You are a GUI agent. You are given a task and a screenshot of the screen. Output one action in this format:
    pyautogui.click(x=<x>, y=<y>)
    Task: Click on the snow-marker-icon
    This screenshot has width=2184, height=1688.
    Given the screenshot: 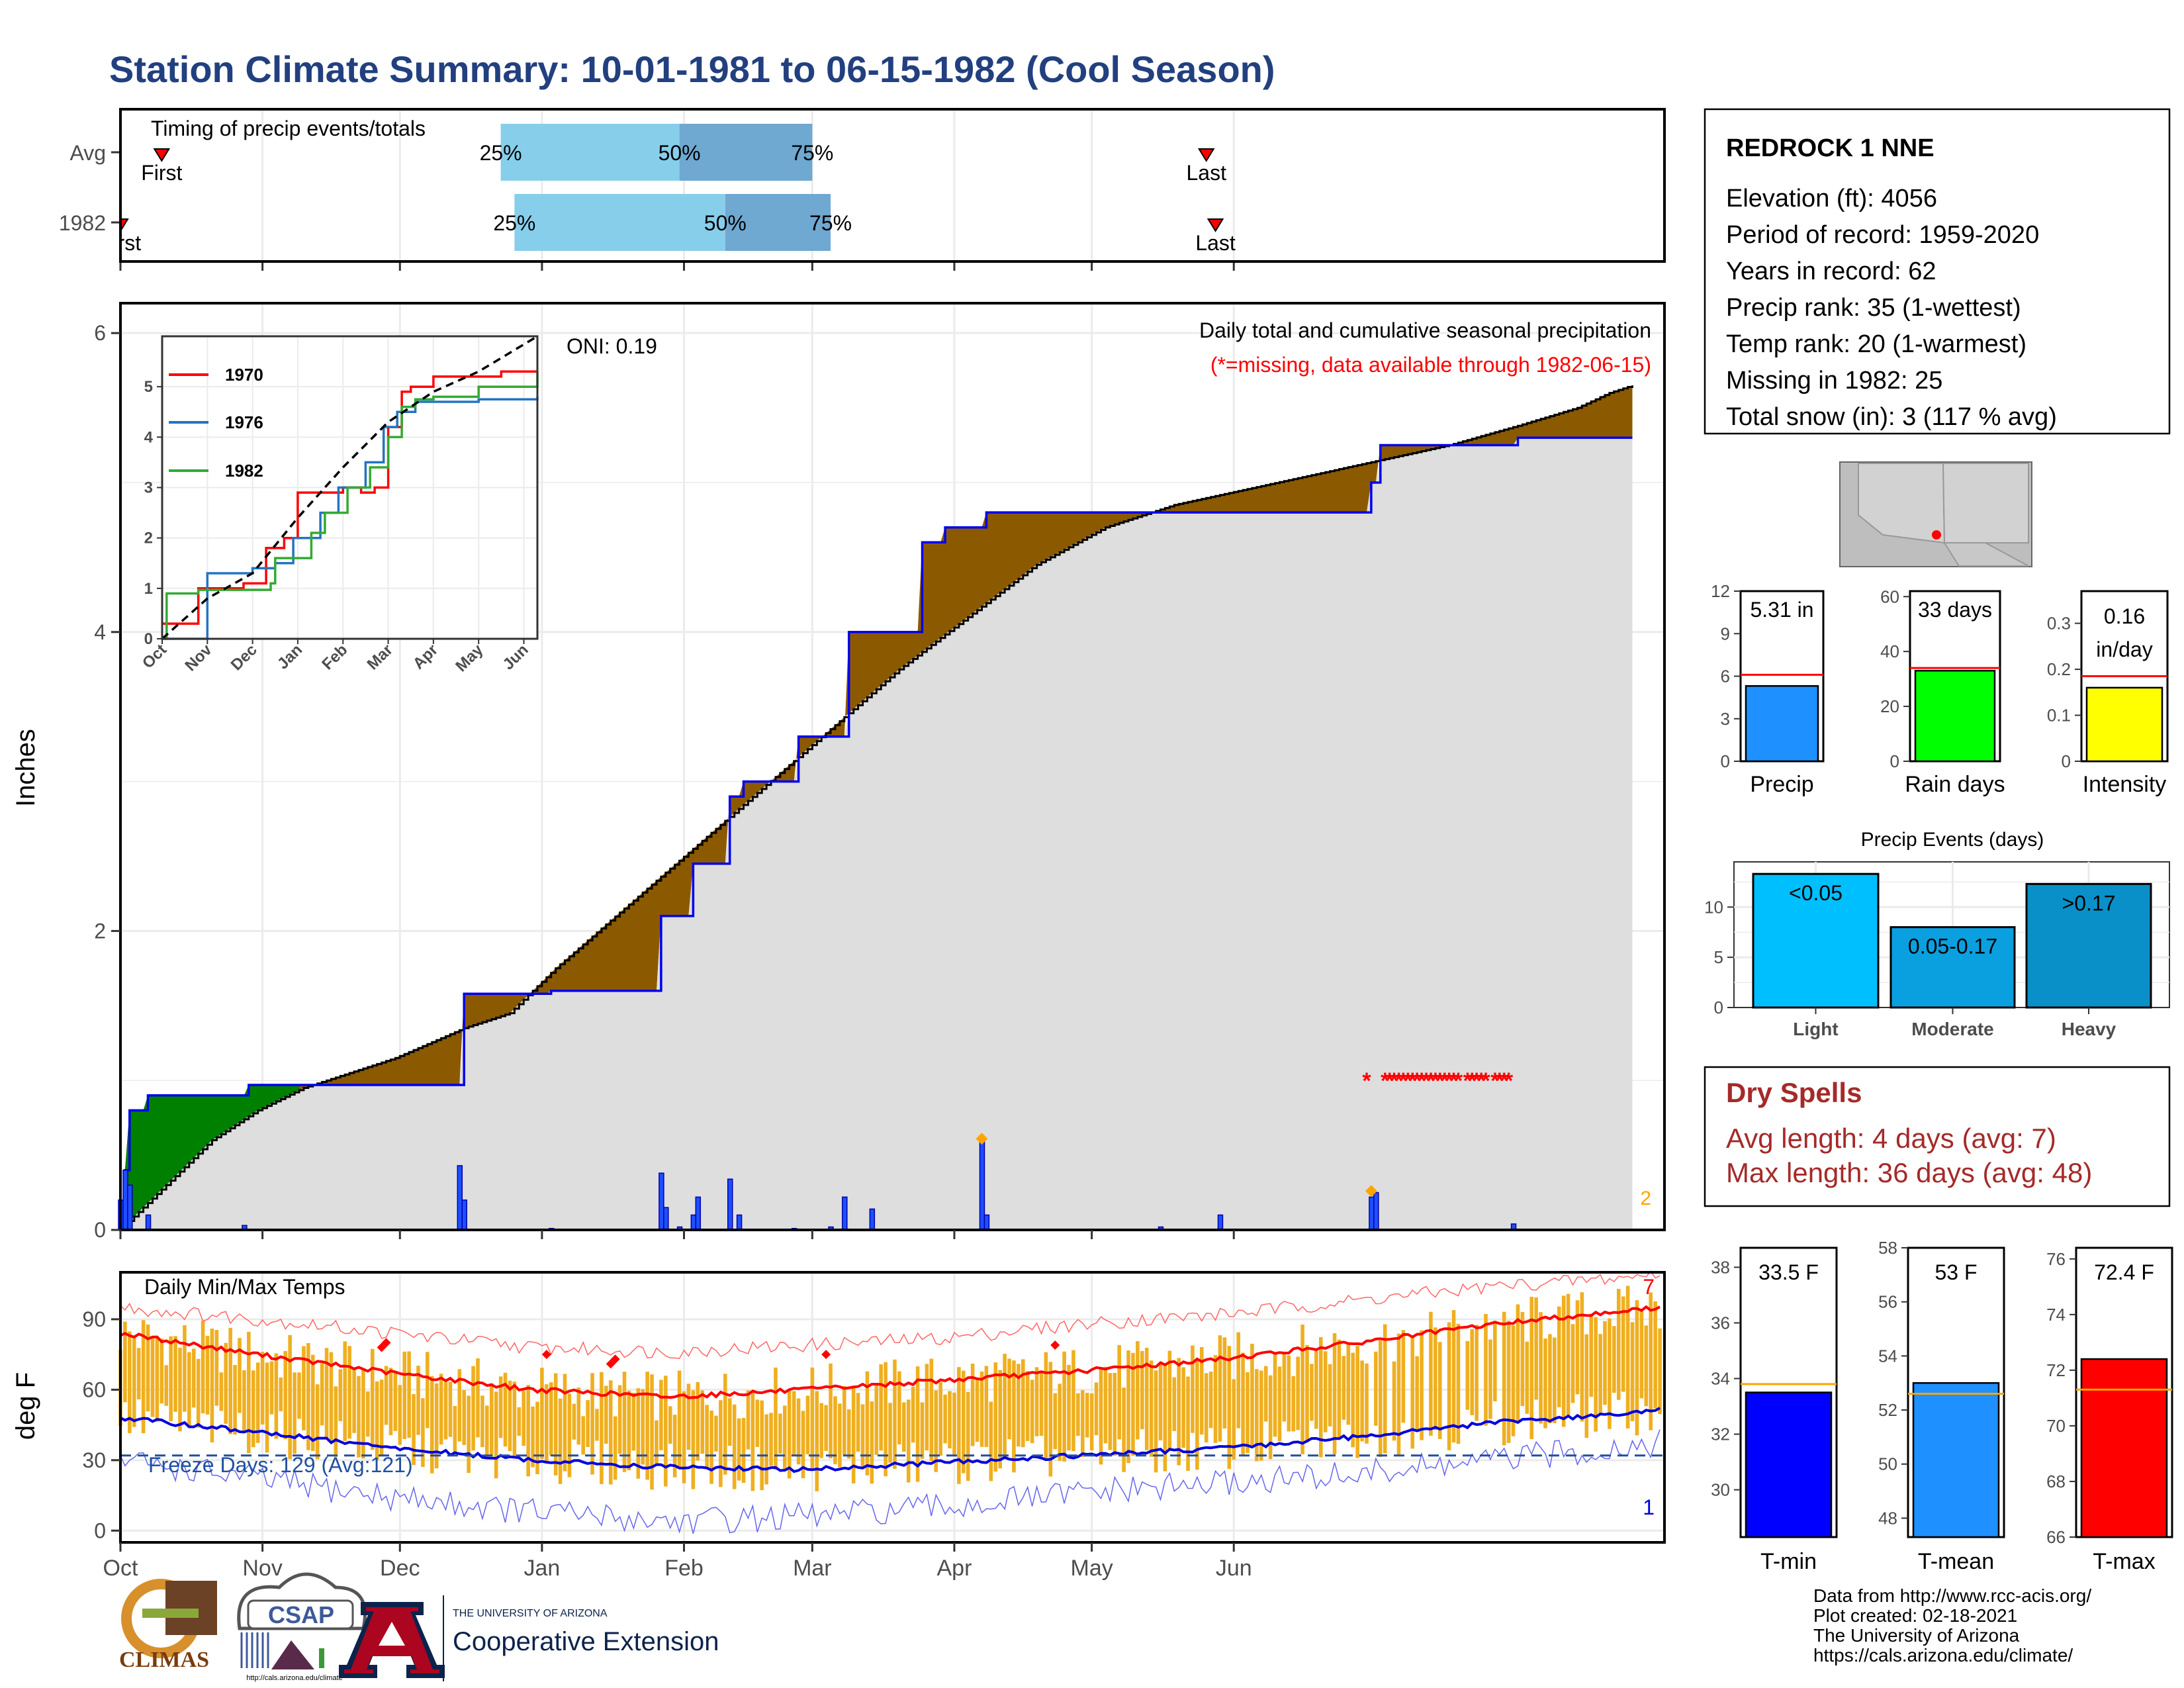 What is the action you would take?
    pyautogui.click(x=1371, y=1191)
    